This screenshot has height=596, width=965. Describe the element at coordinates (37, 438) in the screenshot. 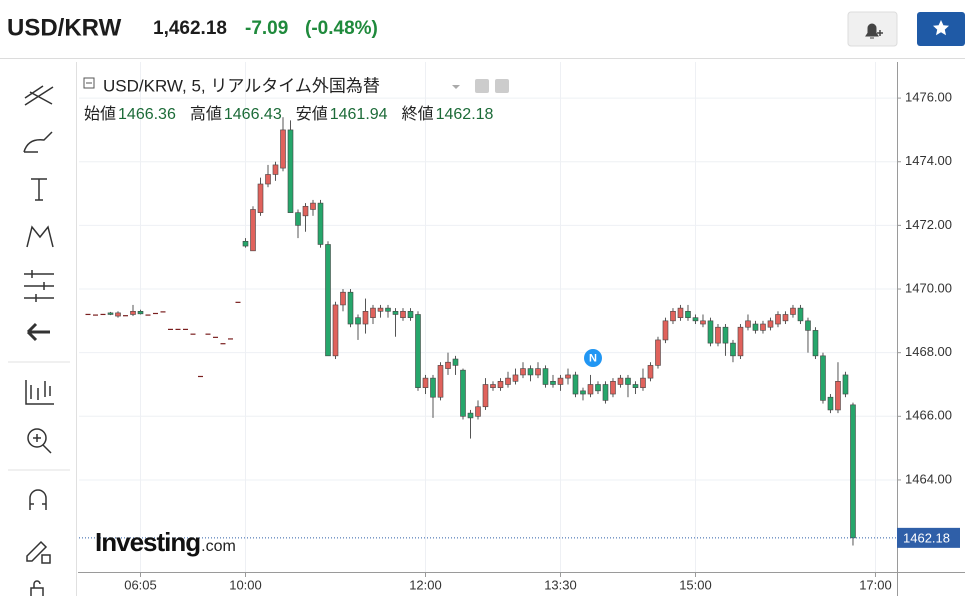

I see `tool-zoom` at that location.